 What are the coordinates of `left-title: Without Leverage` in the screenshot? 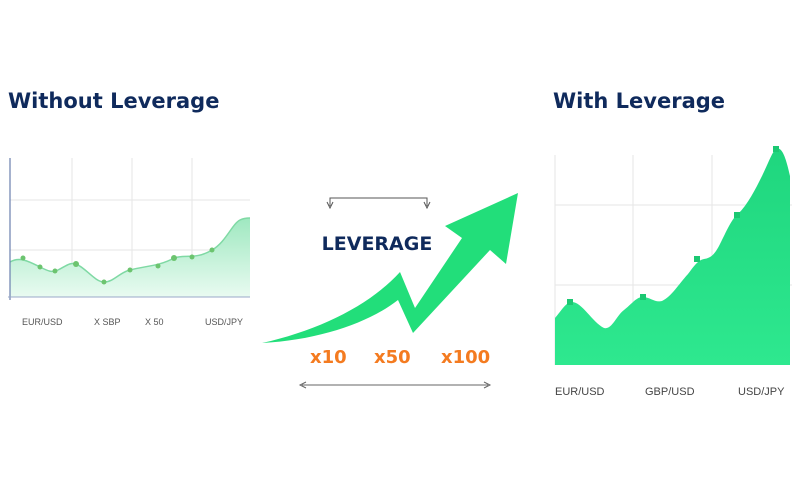 It's located at (113, 101).